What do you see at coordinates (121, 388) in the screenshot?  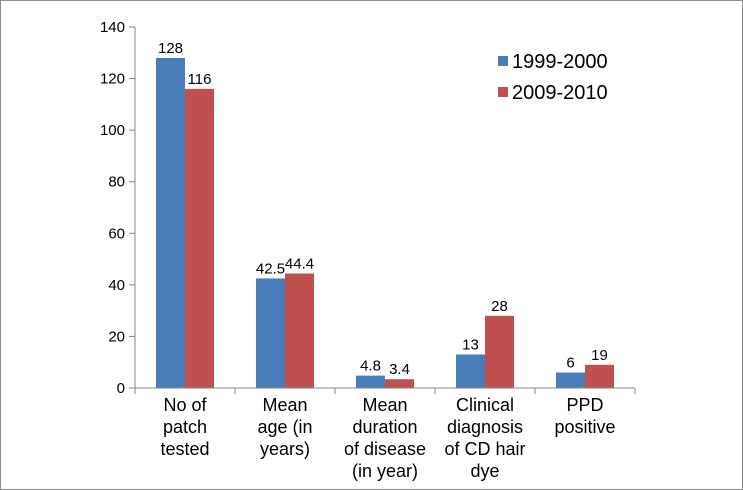 I see `y-tick-label: 0` at bounding box center [121, 388].